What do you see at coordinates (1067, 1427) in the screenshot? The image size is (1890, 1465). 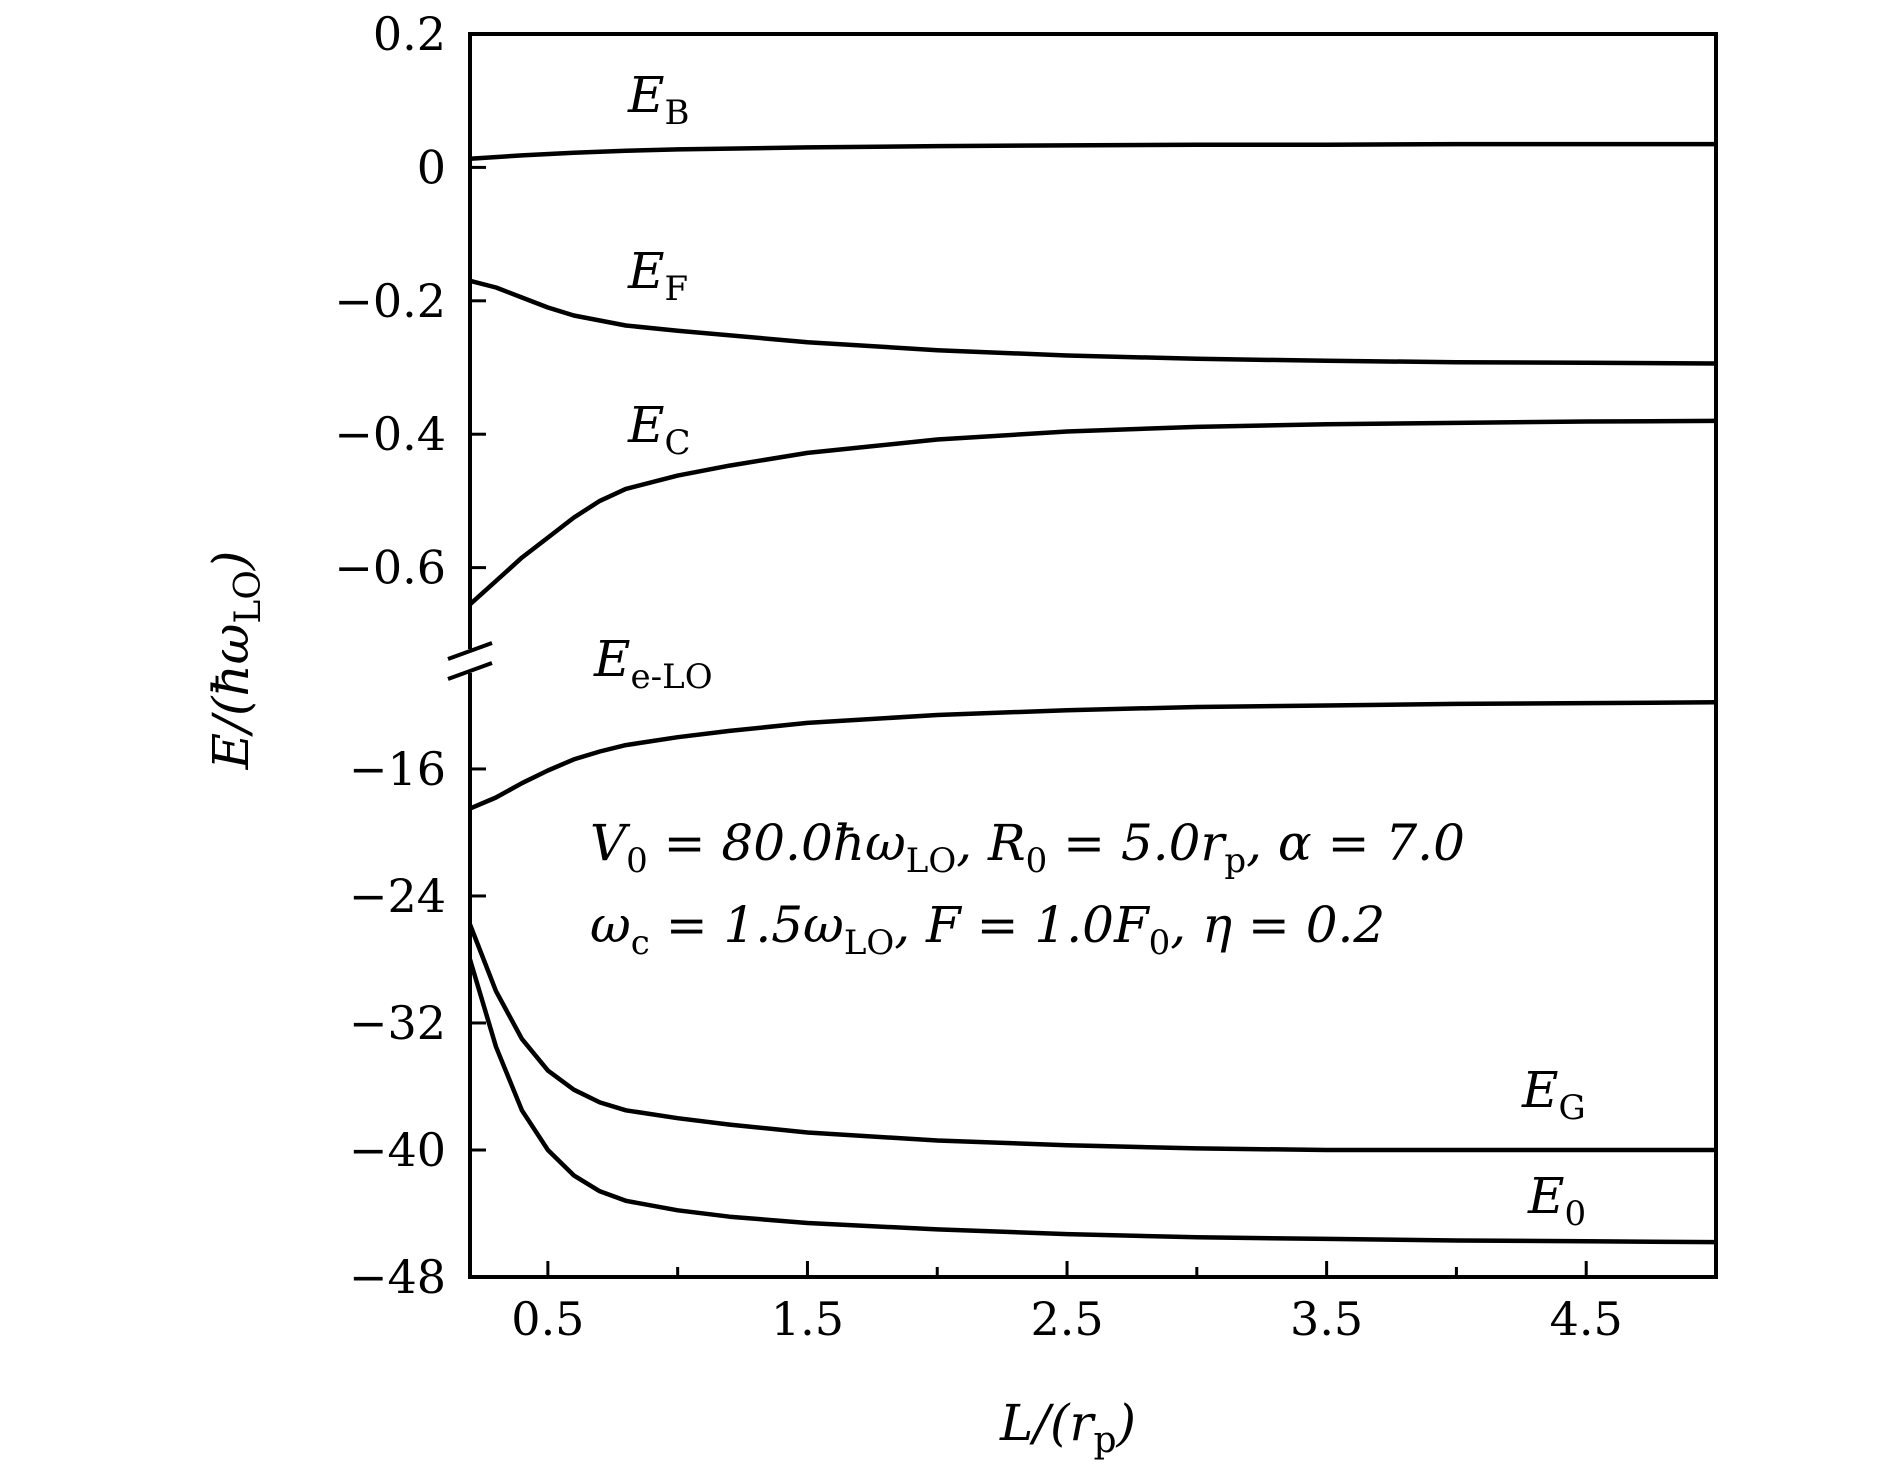 I see `x-axis-label: L/(rp)` at bounding box center [1067, 1427].